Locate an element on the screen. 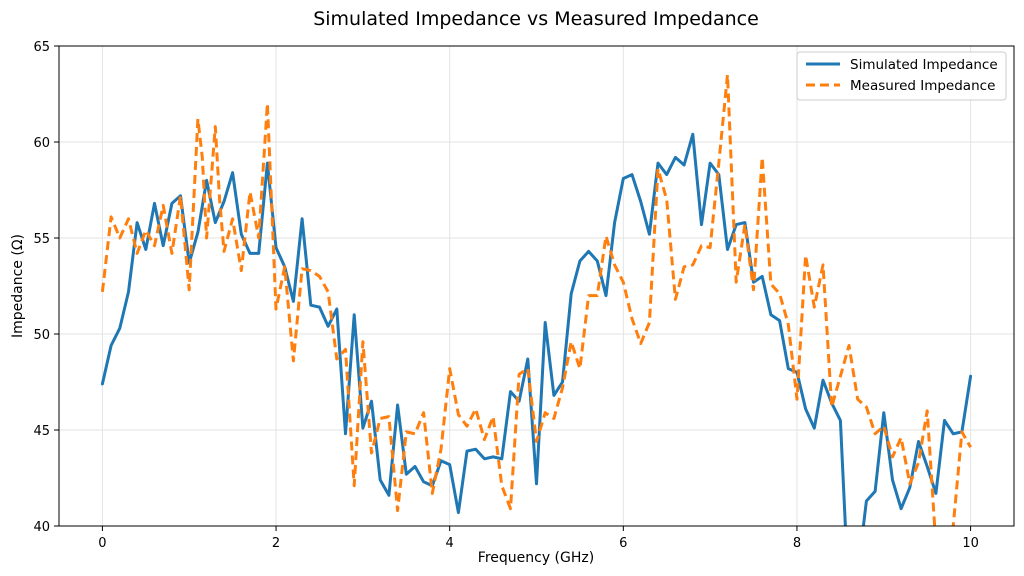 The height and width of the screenshot is (576, 1024). y-tick-label: 50 is located at coordinates (41, 335).